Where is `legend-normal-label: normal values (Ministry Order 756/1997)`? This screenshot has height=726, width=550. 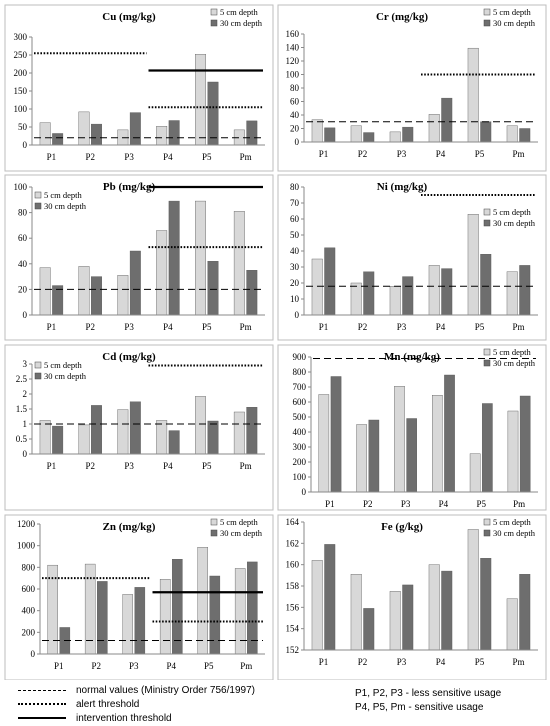 legend-normal-label: normal values (Ministry Order 756/1997) is located at coordinates (165, 690).